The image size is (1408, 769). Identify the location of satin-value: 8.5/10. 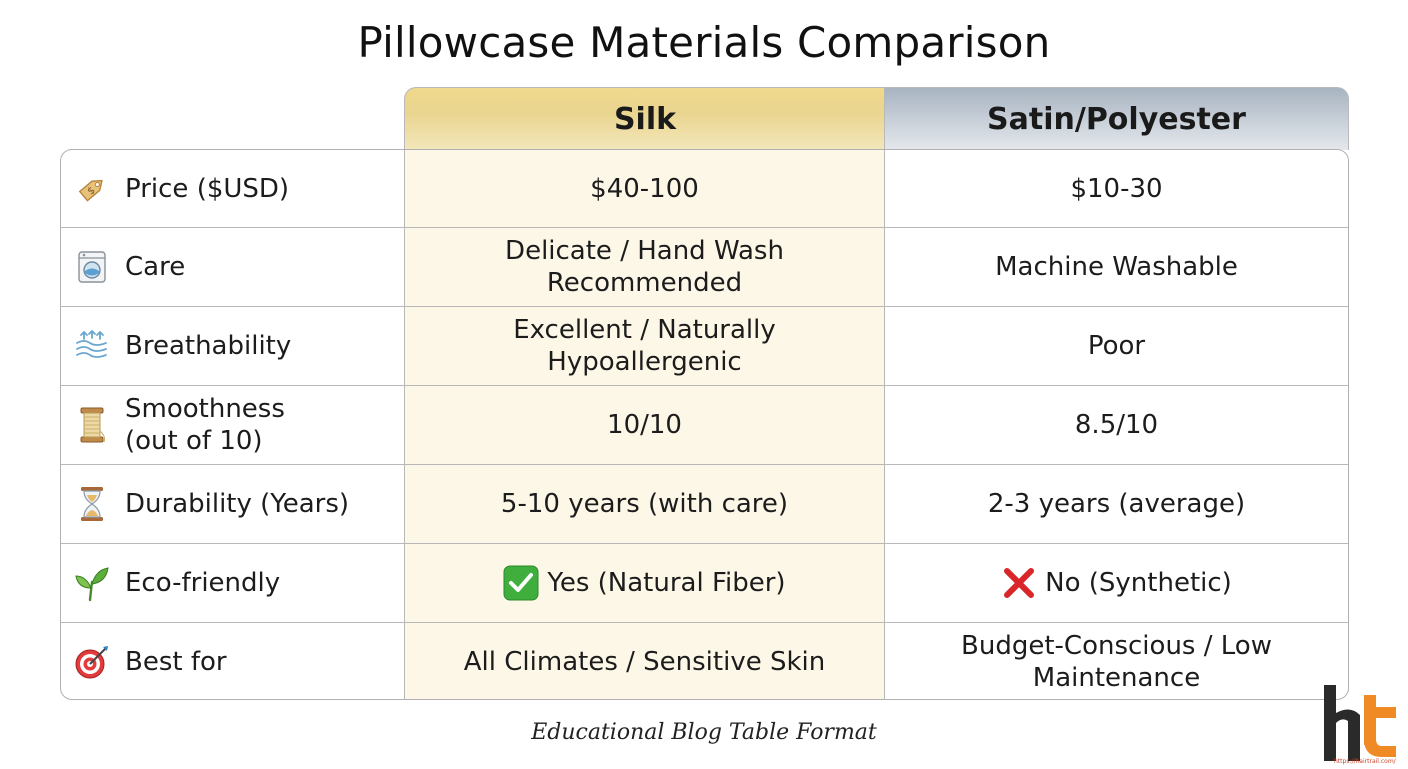
(1116, 425).